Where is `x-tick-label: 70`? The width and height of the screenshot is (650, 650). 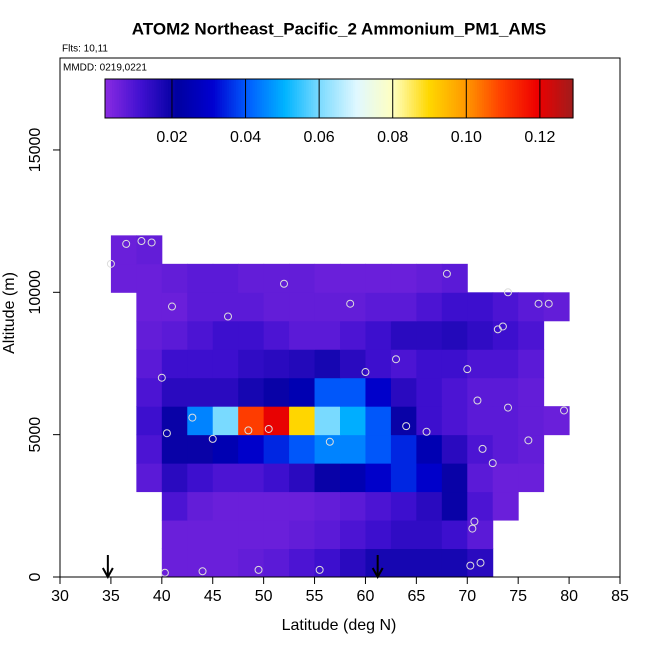 x-tick-label: 70 is located at coordinates (467, 596).